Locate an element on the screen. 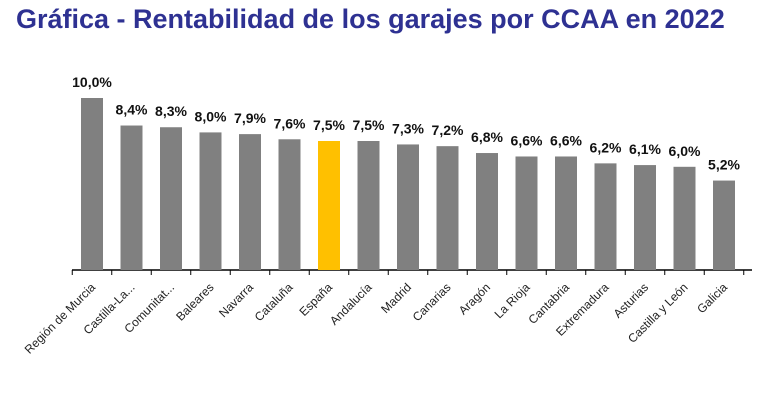 Image resolution: width=768 pixels, height=412 pixels. value-label-3: 8,0% is located at coordinates (211, 116).